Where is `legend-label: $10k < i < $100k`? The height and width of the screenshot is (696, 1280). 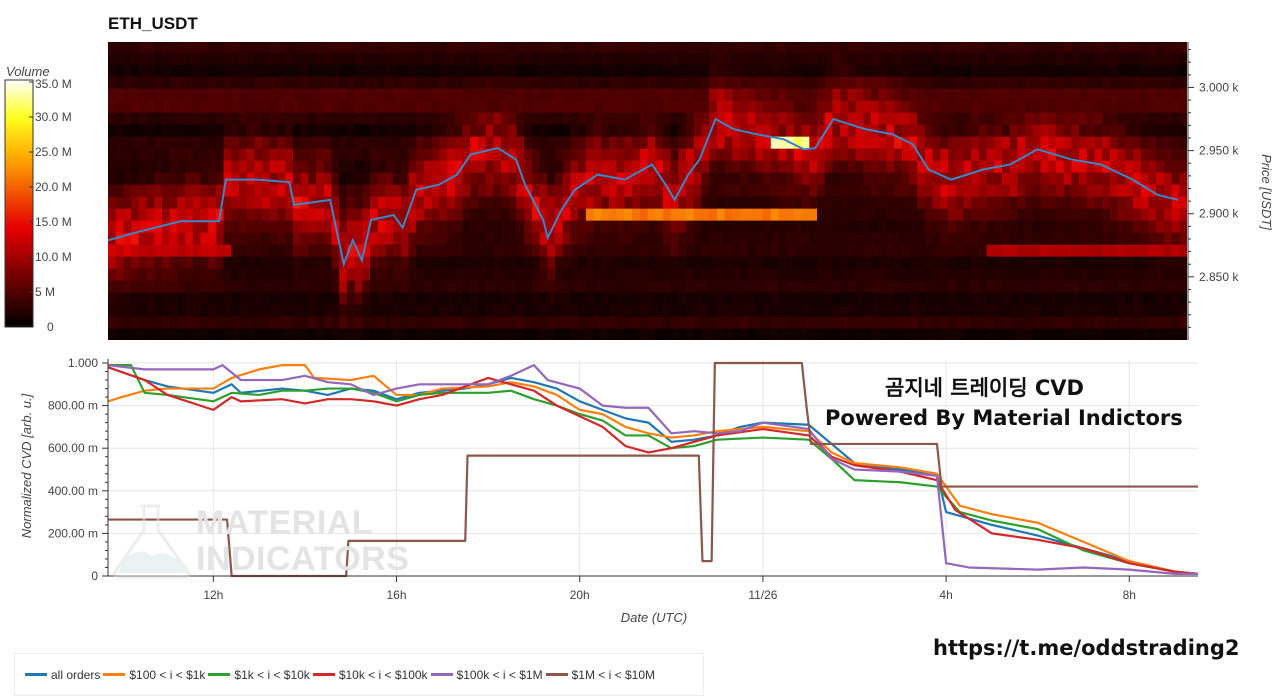 legend-label: $10k < i < $100k is located at coordinates (383, 674).